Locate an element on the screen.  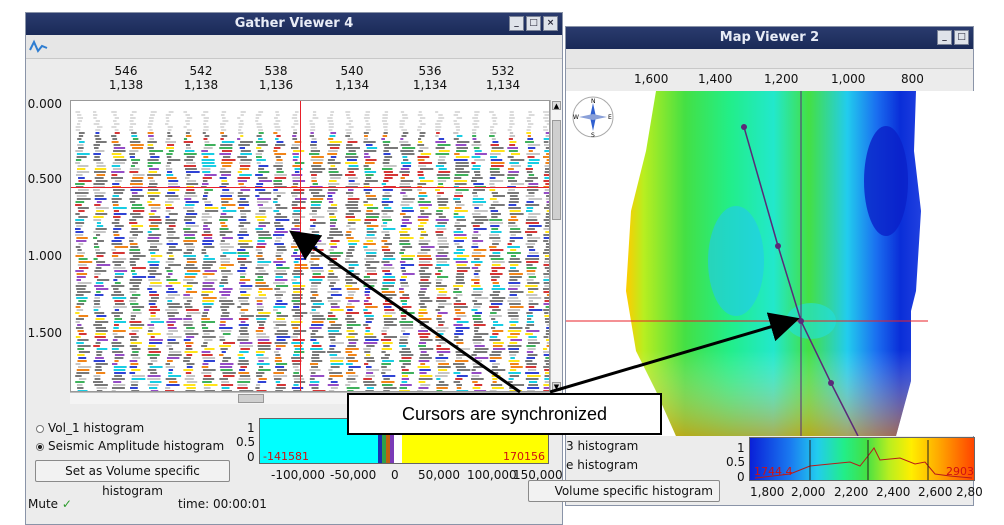
compass-s: S is located at coordinates (593, 135).